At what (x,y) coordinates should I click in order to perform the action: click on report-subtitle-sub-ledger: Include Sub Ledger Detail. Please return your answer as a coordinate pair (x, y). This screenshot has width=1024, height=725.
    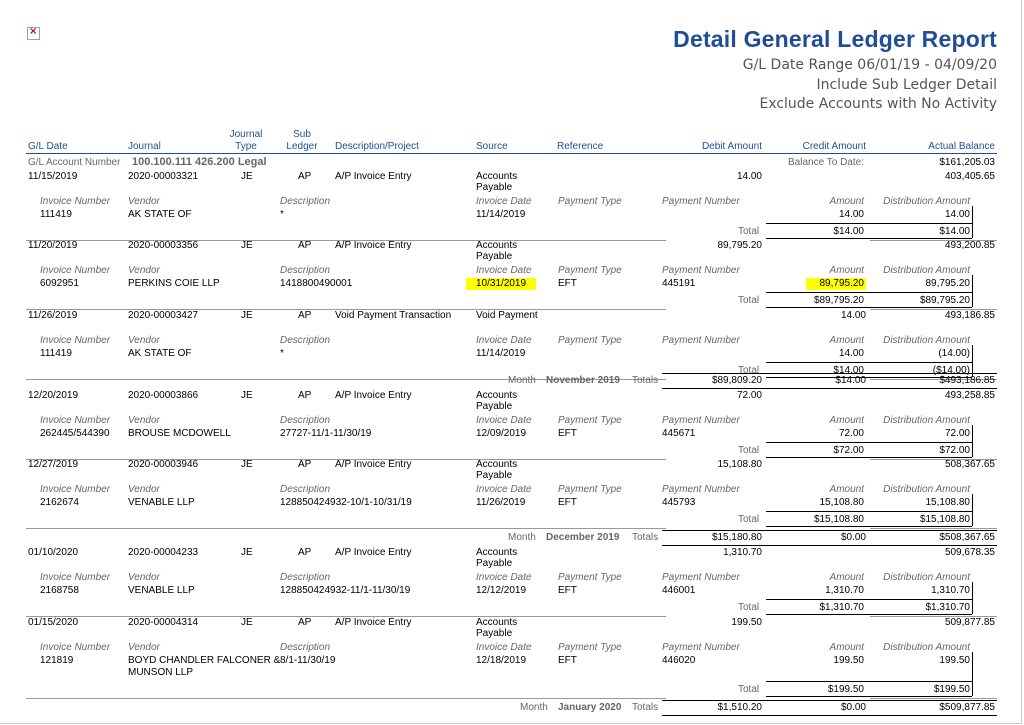
    Looking at the image, I should click on (906, 85).